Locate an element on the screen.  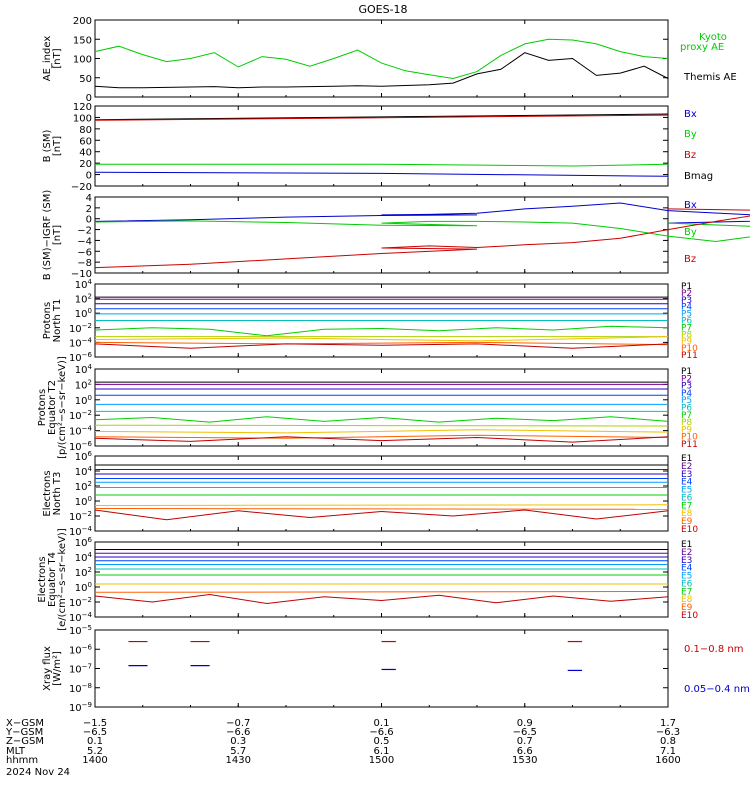
legend-E1: E1 is located at coordinates (686, 459).